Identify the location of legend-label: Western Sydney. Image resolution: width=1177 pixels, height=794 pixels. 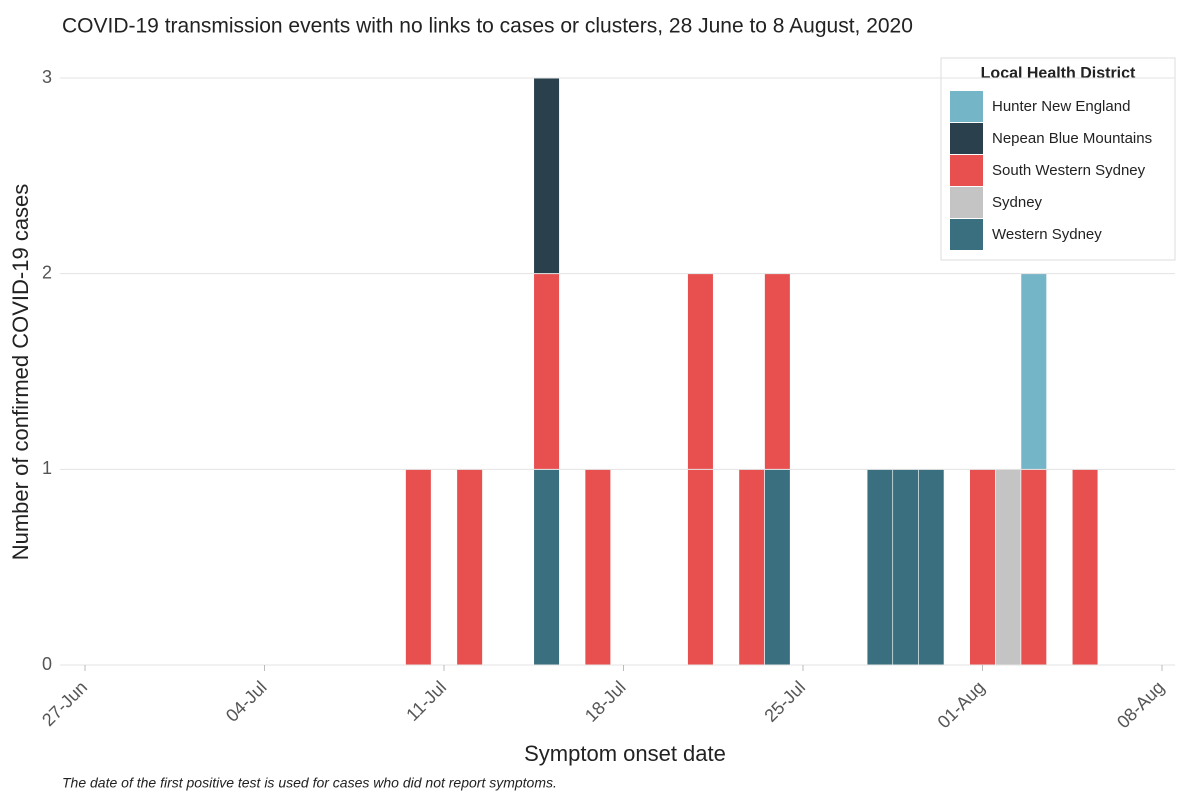
(1047, 234).